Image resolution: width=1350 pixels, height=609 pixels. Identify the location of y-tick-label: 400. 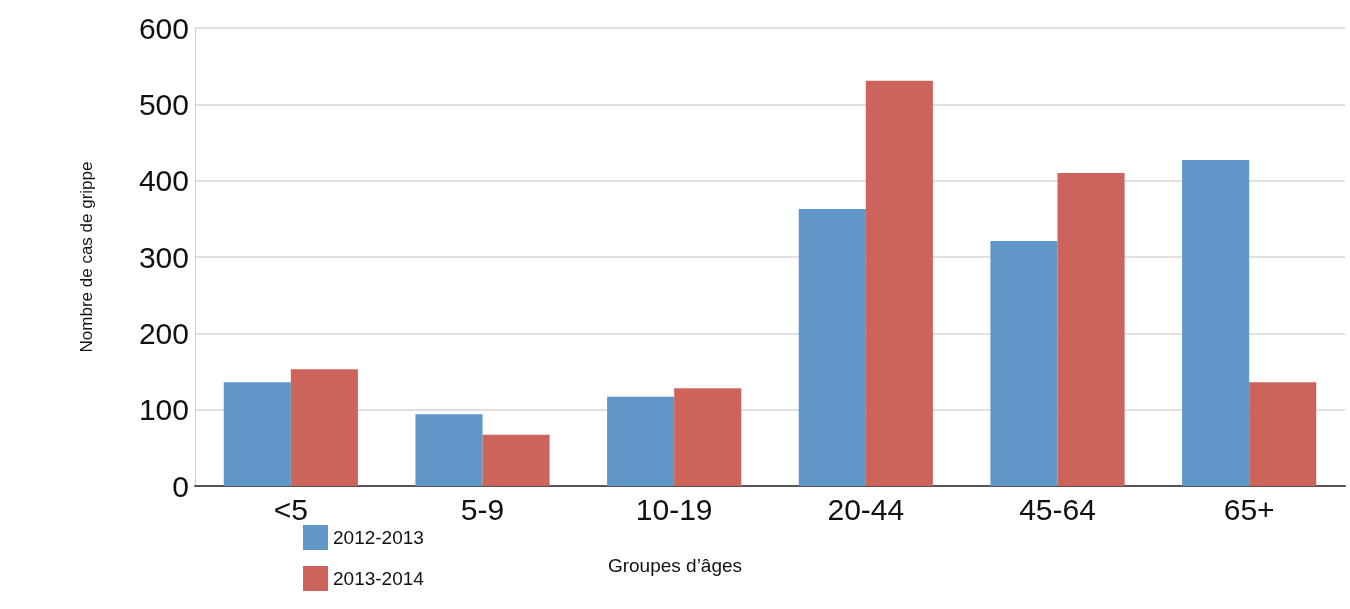
(163, 181).